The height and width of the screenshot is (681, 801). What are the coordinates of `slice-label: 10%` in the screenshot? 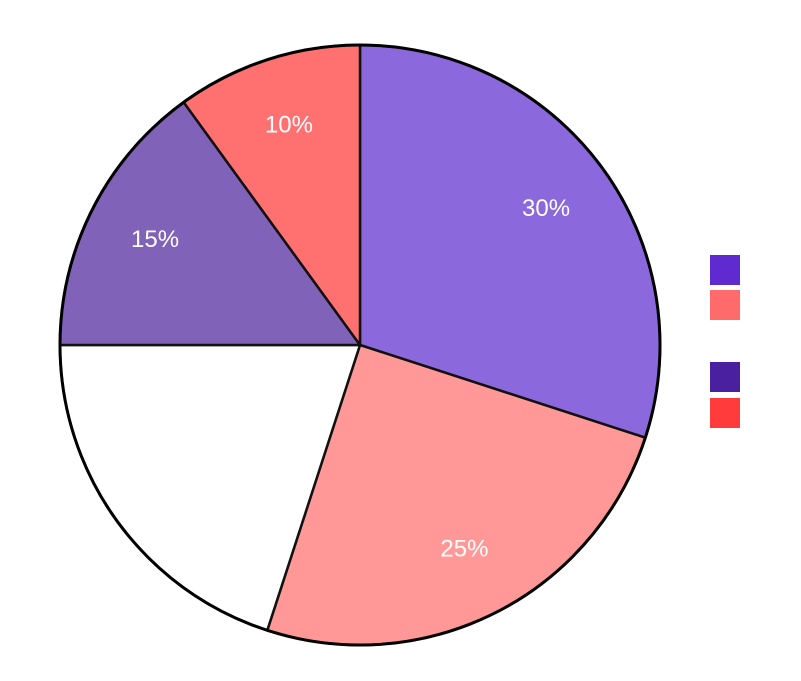 It's located at (289, 125).